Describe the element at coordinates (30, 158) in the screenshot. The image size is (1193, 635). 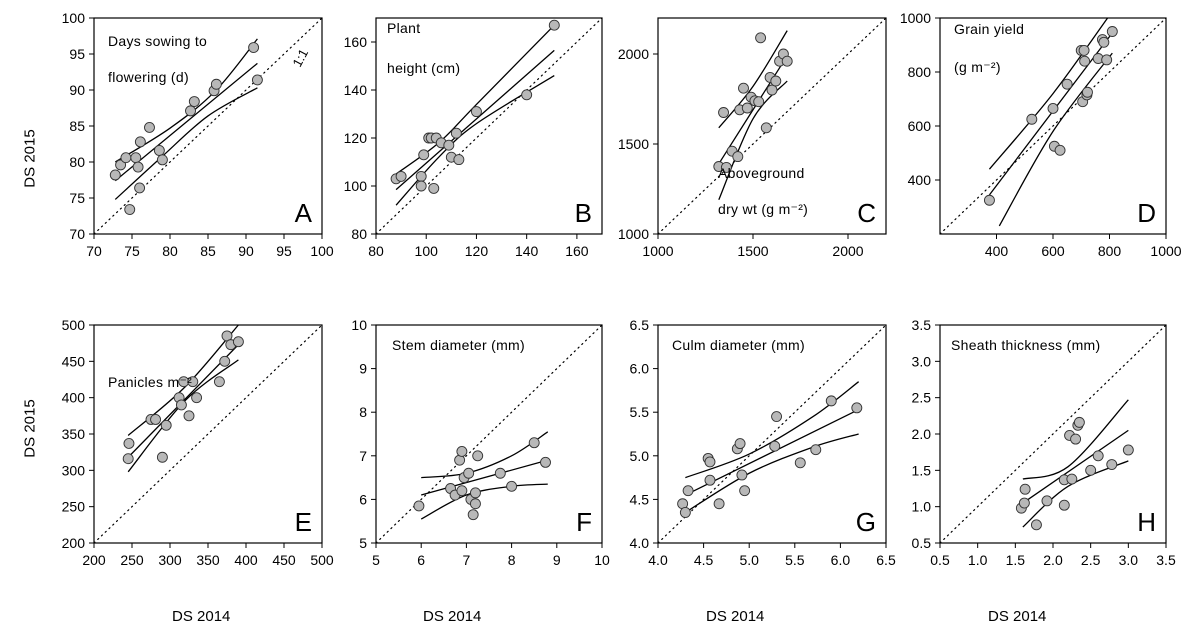
I see `y-axis-label-top-row: DS 2015` at that location.